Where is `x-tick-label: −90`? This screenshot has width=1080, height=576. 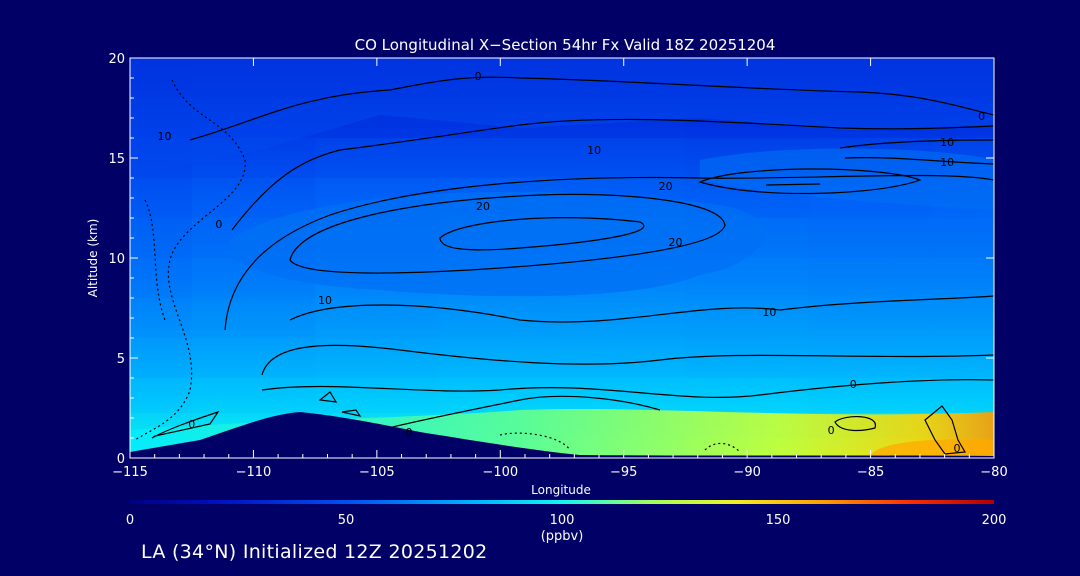
x-tick-label: −90 is located at coordinates (746, 472).